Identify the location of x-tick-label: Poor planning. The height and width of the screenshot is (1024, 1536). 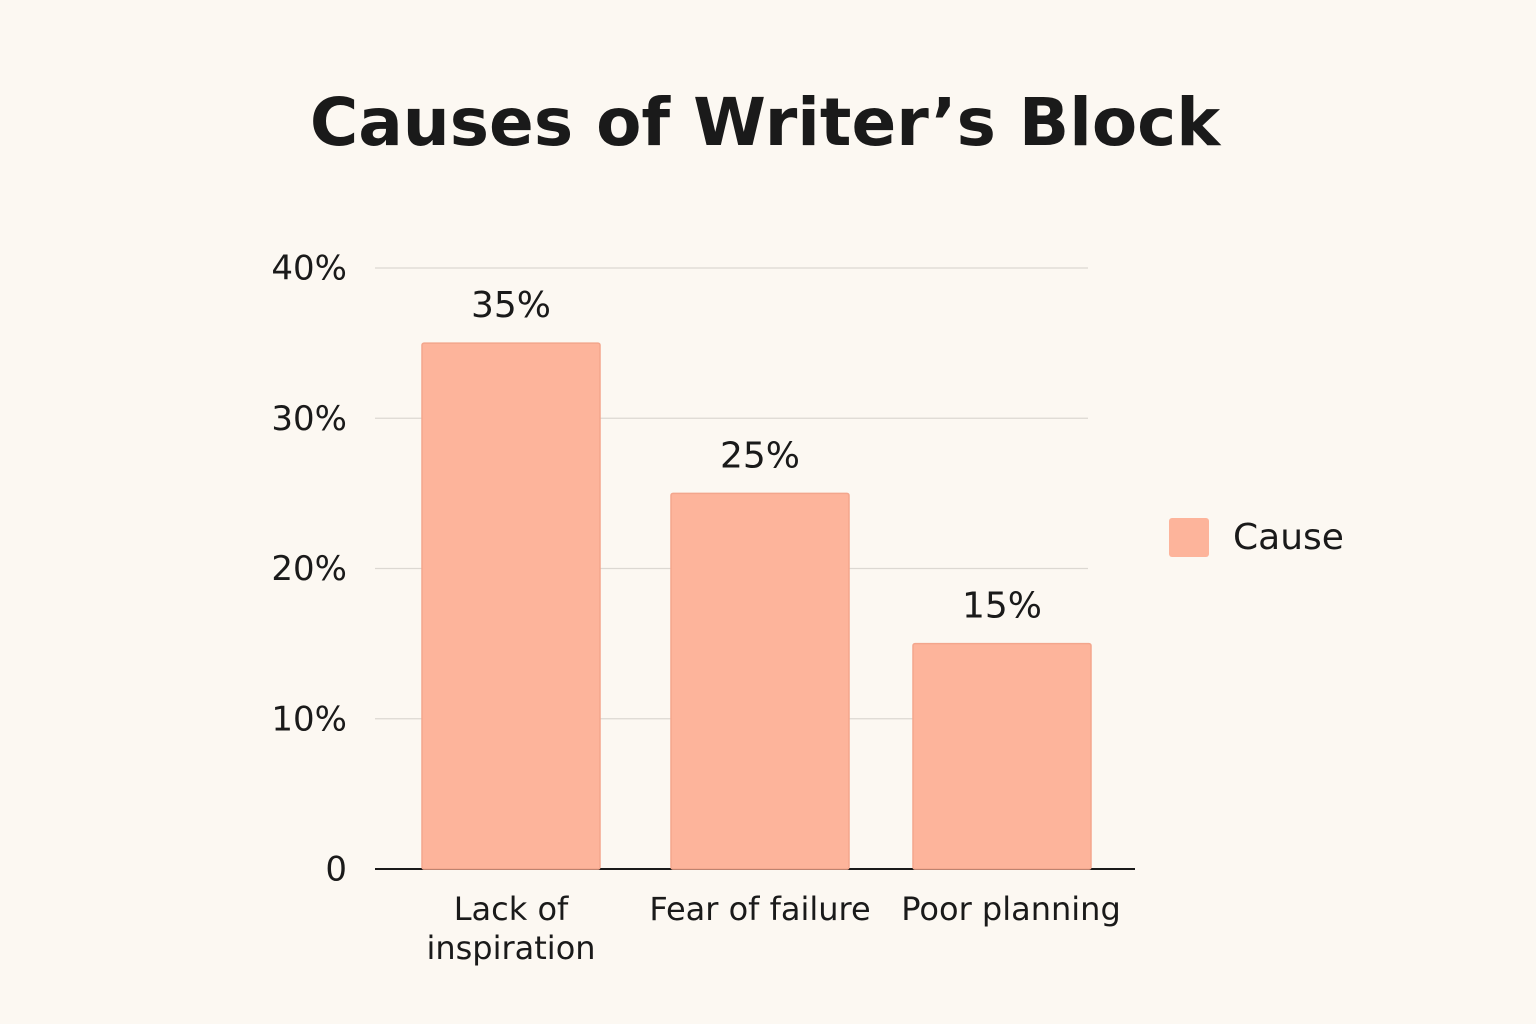
(1011, 909).